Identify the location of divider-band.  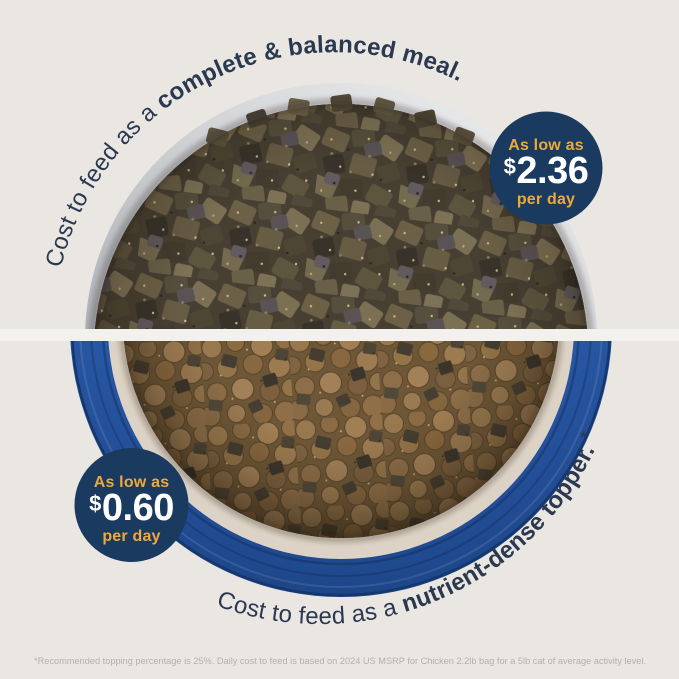
(339, 335).